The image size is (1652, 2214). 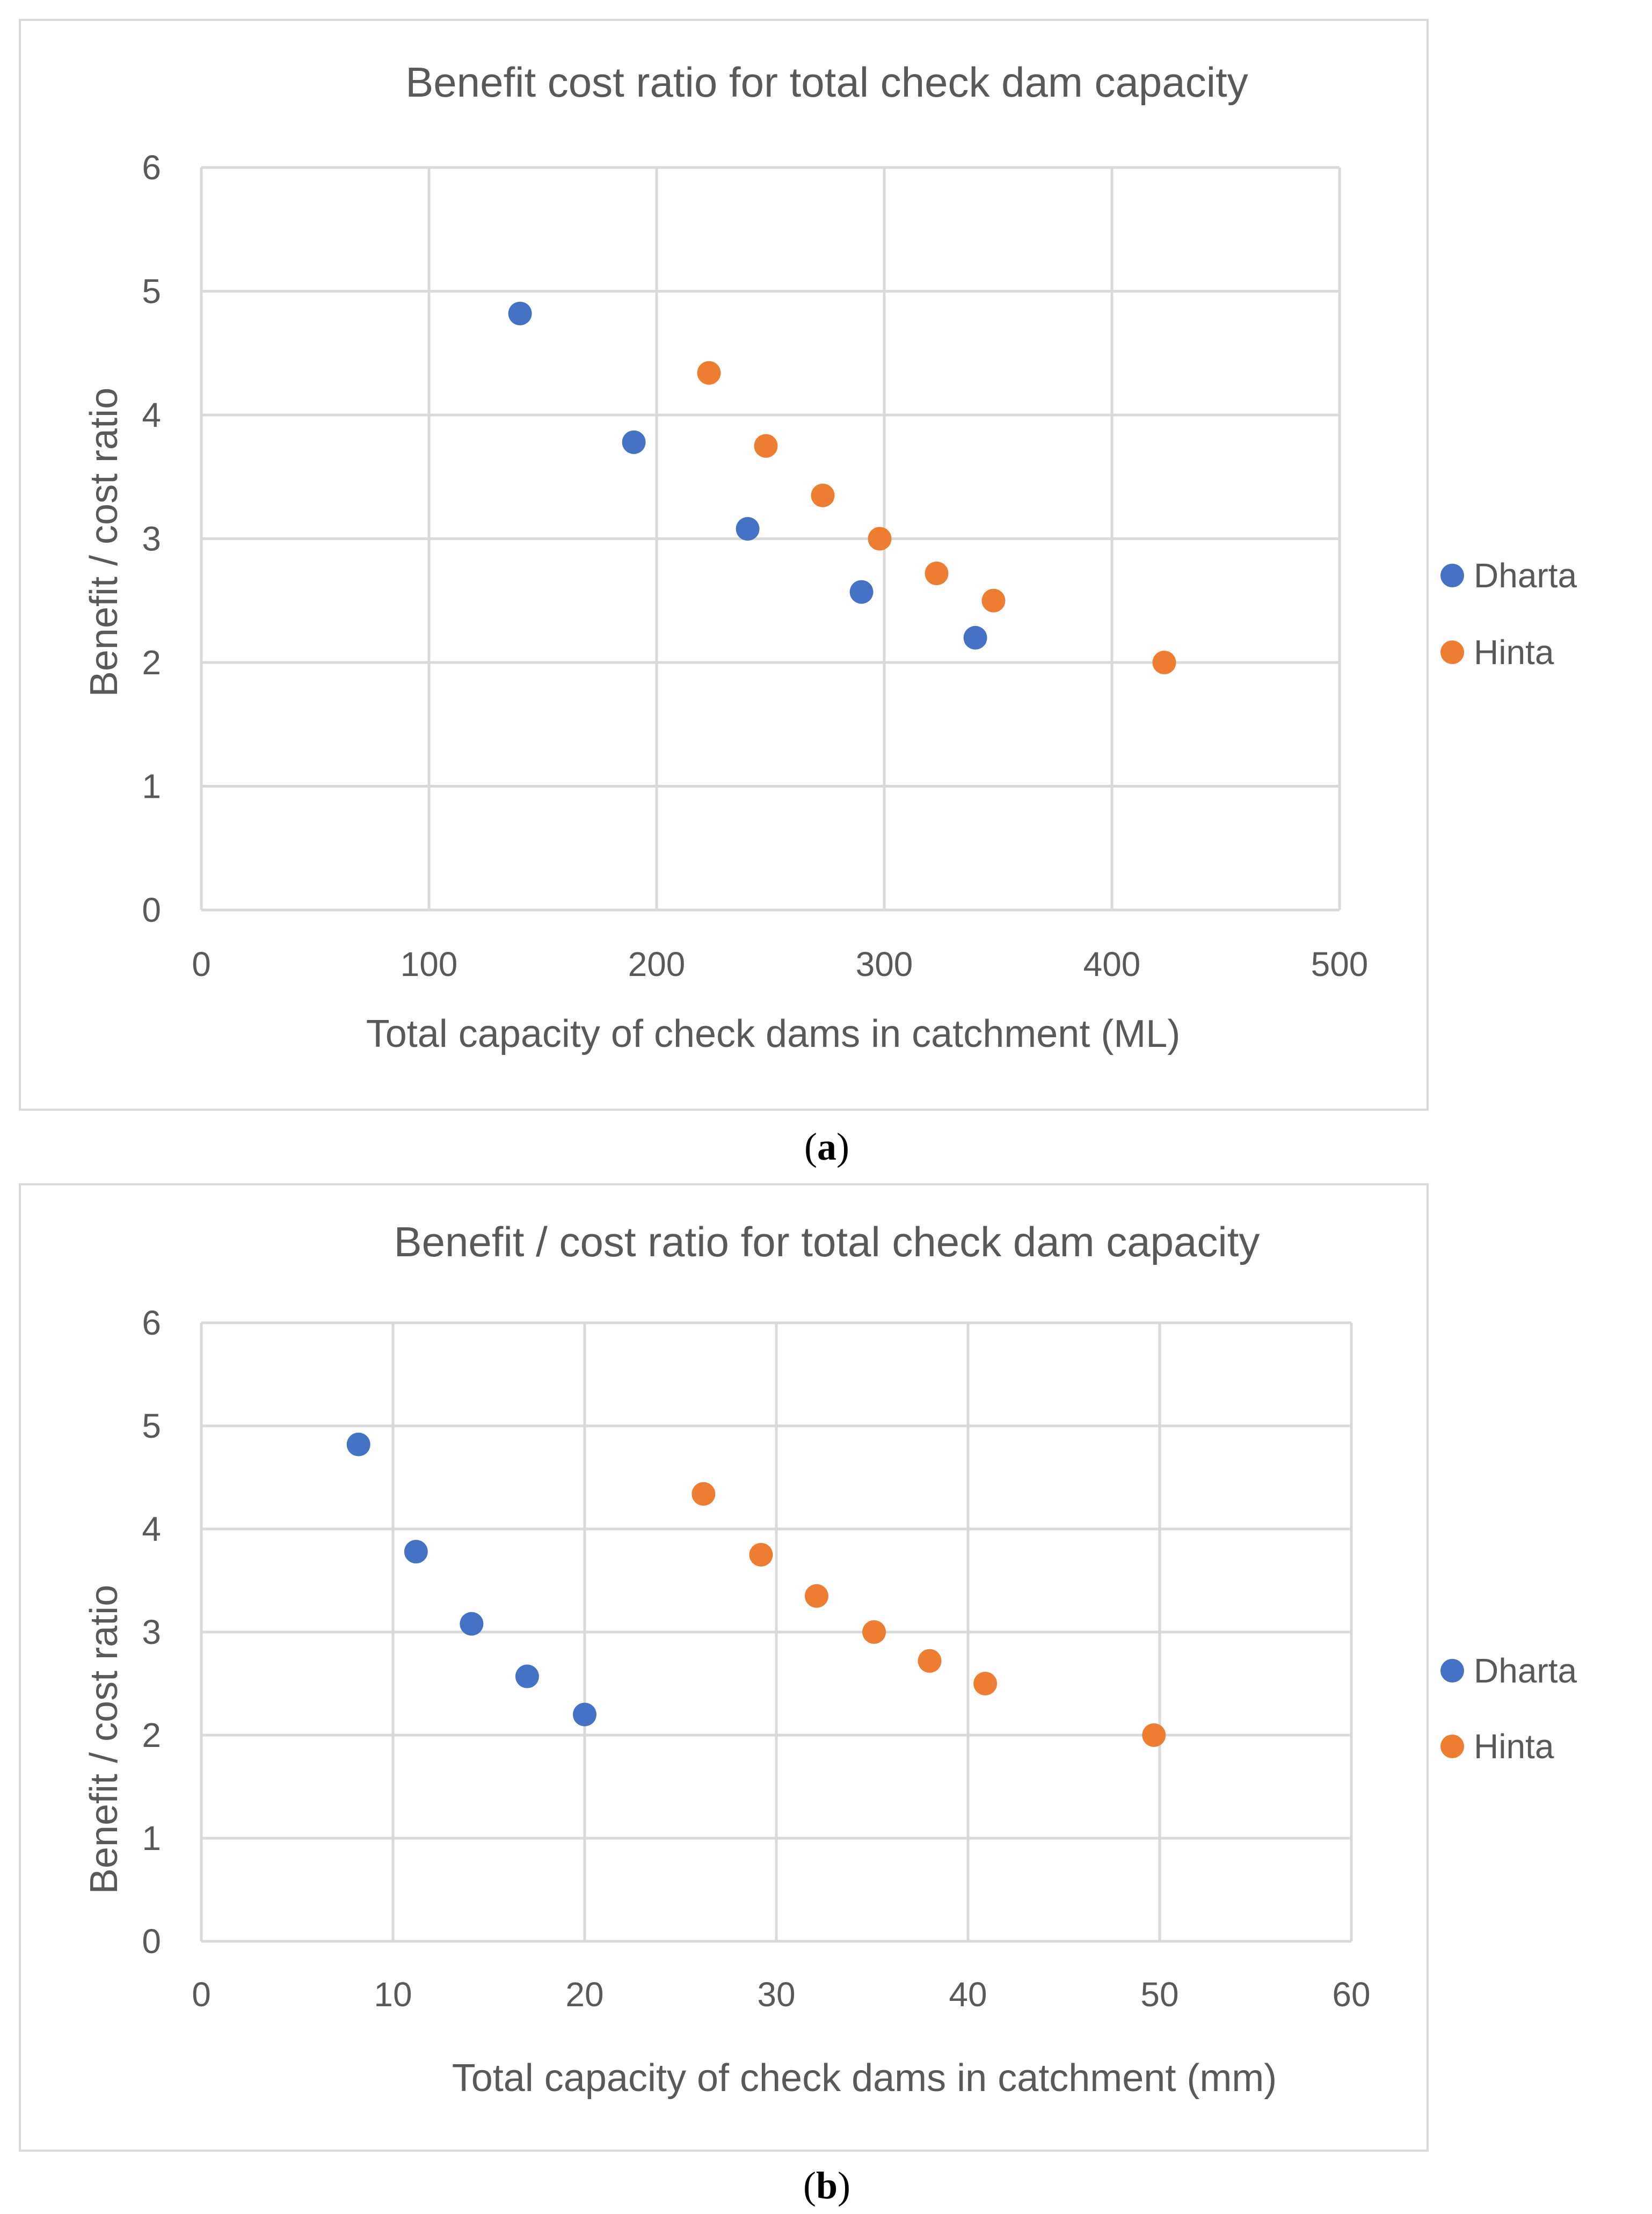 I want to click on chart-a-legend: Dharta Hinta, so click(x=1508, y=614).